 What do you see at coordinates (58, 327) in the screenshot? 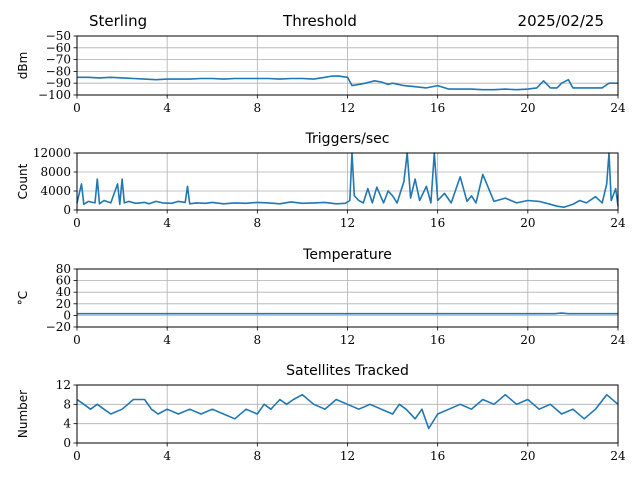
I see `y-tick-label: −20` at bounding box center [58, 327].